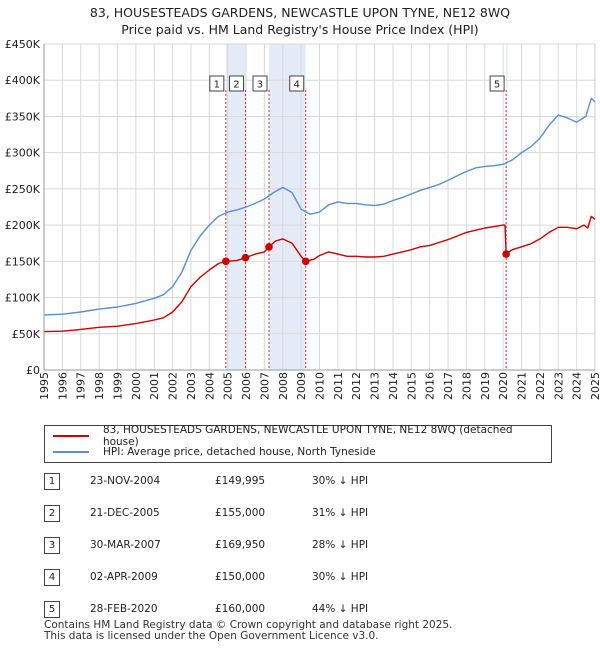 This screenshot has height=650, width=600. What do you see at coordinates (62, 386) in the screenshot?
I see `x-tick-label: 1996` at bounding box center [62, 386].